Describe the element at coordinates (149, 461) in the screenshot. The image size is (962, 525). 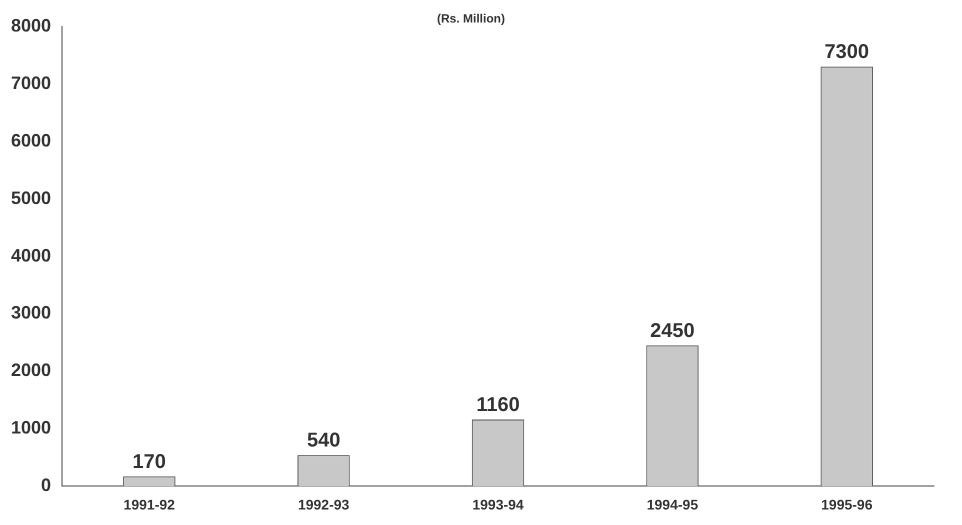
I see `data-label: 170` at that location.